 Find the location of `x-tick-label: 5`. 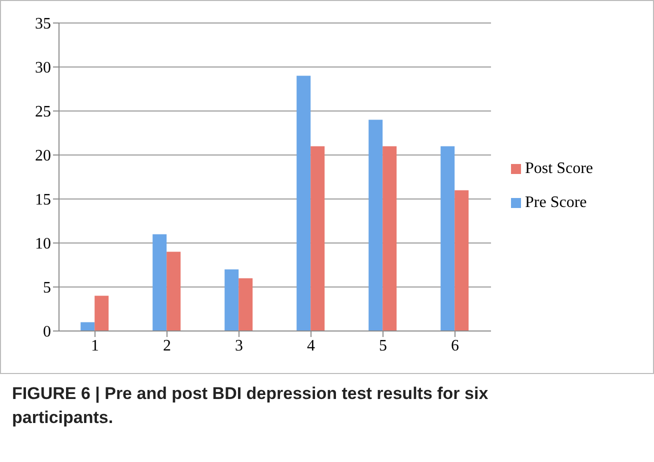

x-tick-label: 5 is located at coordinates (383, 345).